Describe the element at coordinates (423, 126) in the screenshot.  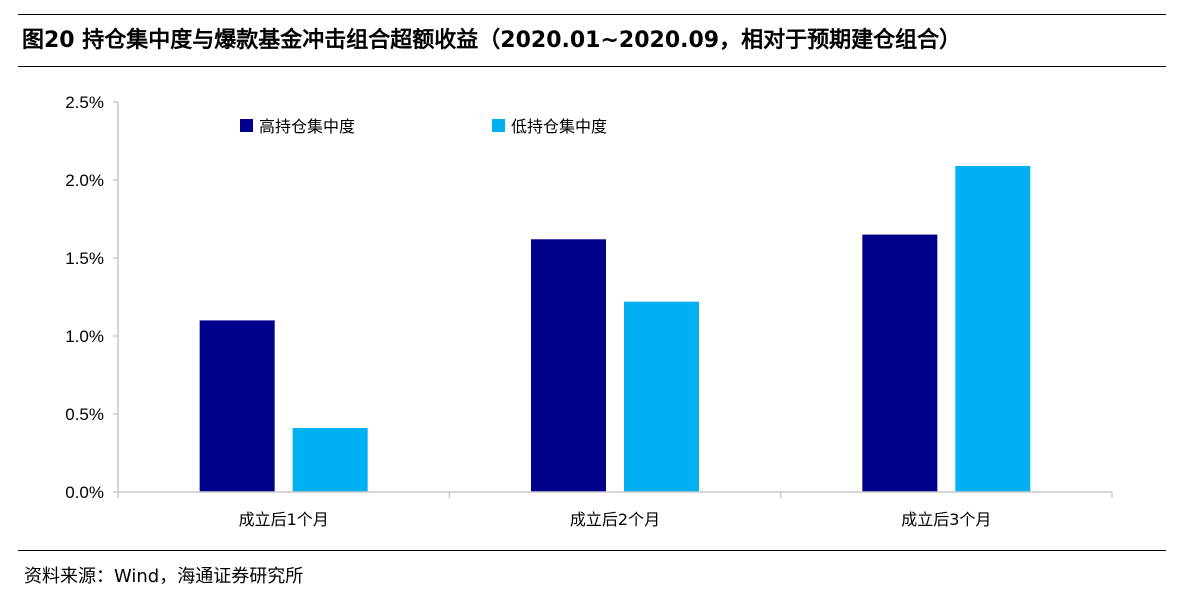
I see `legend: 高持仓集中度 低持仓集中度` at that location.